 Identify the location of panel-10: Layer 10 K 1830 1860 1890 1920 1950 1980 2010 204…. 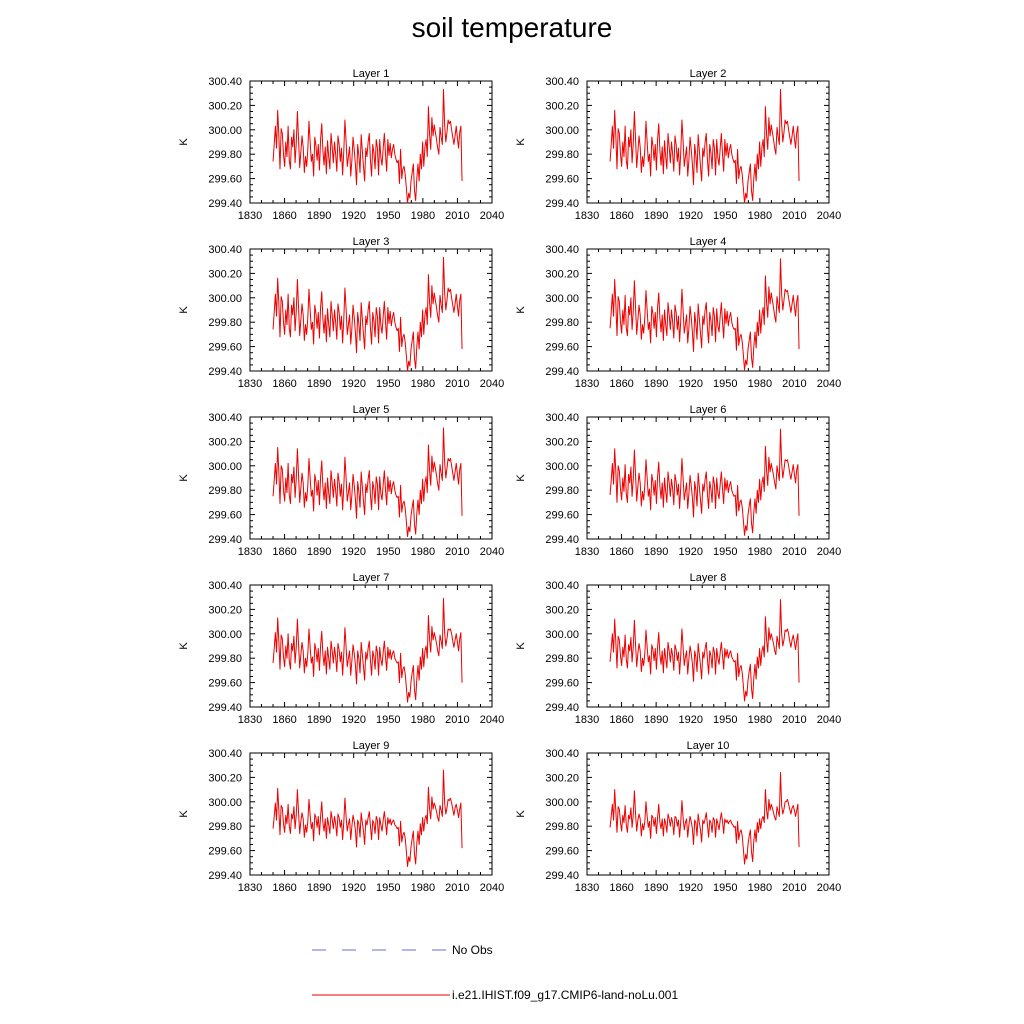
(678, 817).